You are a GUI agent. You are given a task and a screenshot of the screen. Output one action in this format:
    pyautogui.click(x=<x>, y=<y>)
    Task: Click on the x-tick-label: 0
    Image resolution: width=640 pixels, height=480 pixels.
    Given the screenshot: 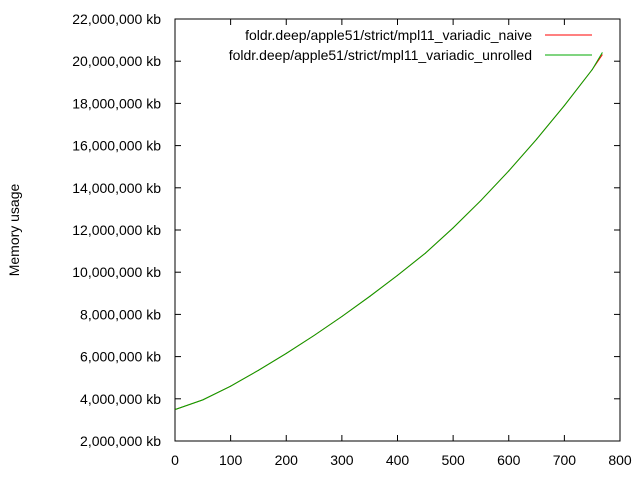 What is the action you would take?
    pyautogui.click(x=175, y=460)
    